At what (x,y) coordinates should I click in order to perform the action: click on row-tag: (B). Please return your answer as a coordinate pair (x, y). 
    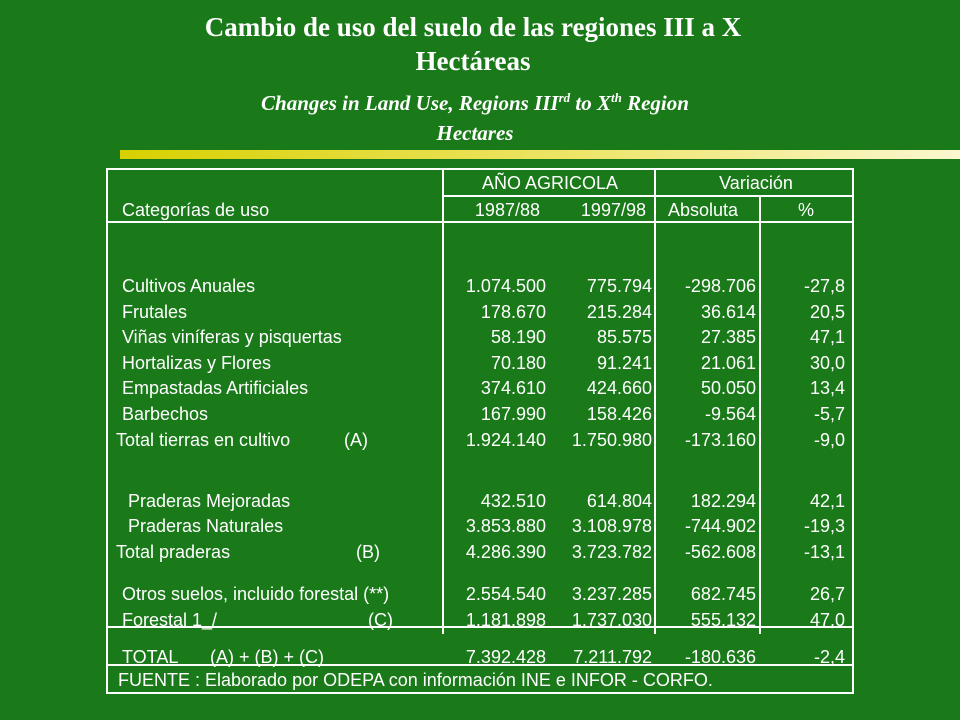
    Looking at the image, I should click on (368, 552).